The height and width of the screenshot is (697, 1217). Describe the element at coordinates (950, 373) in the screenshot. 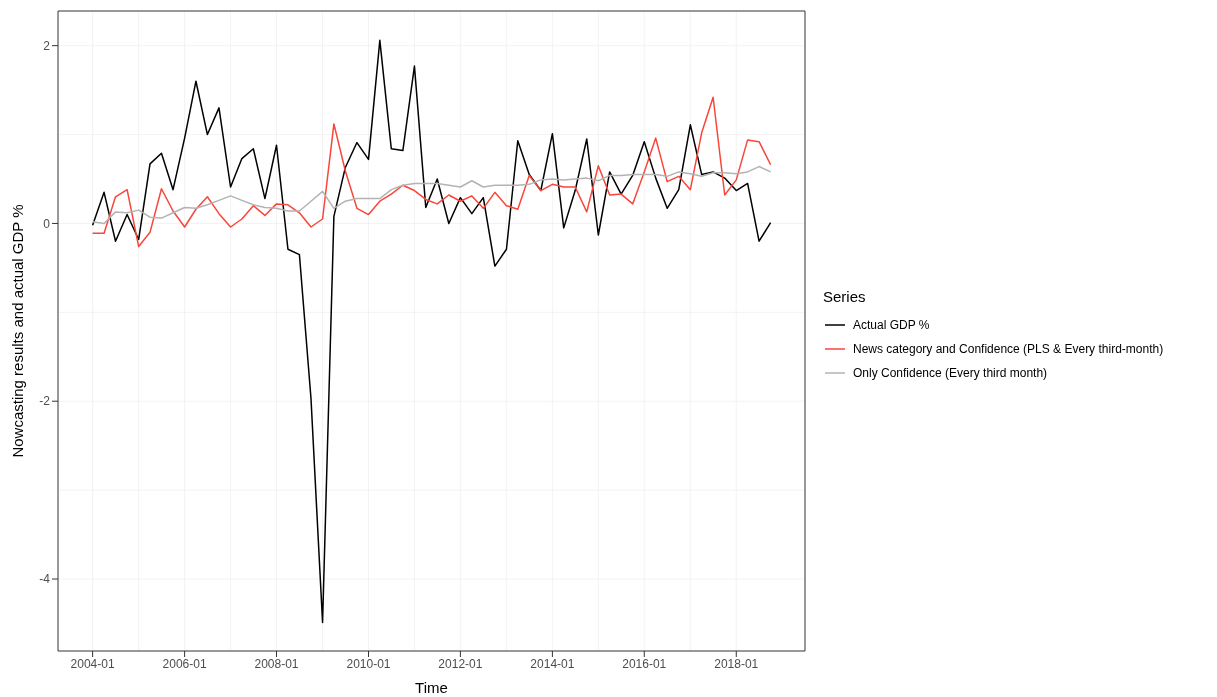

I see `legend-label: Only Confidence (Every third month)` at that location.